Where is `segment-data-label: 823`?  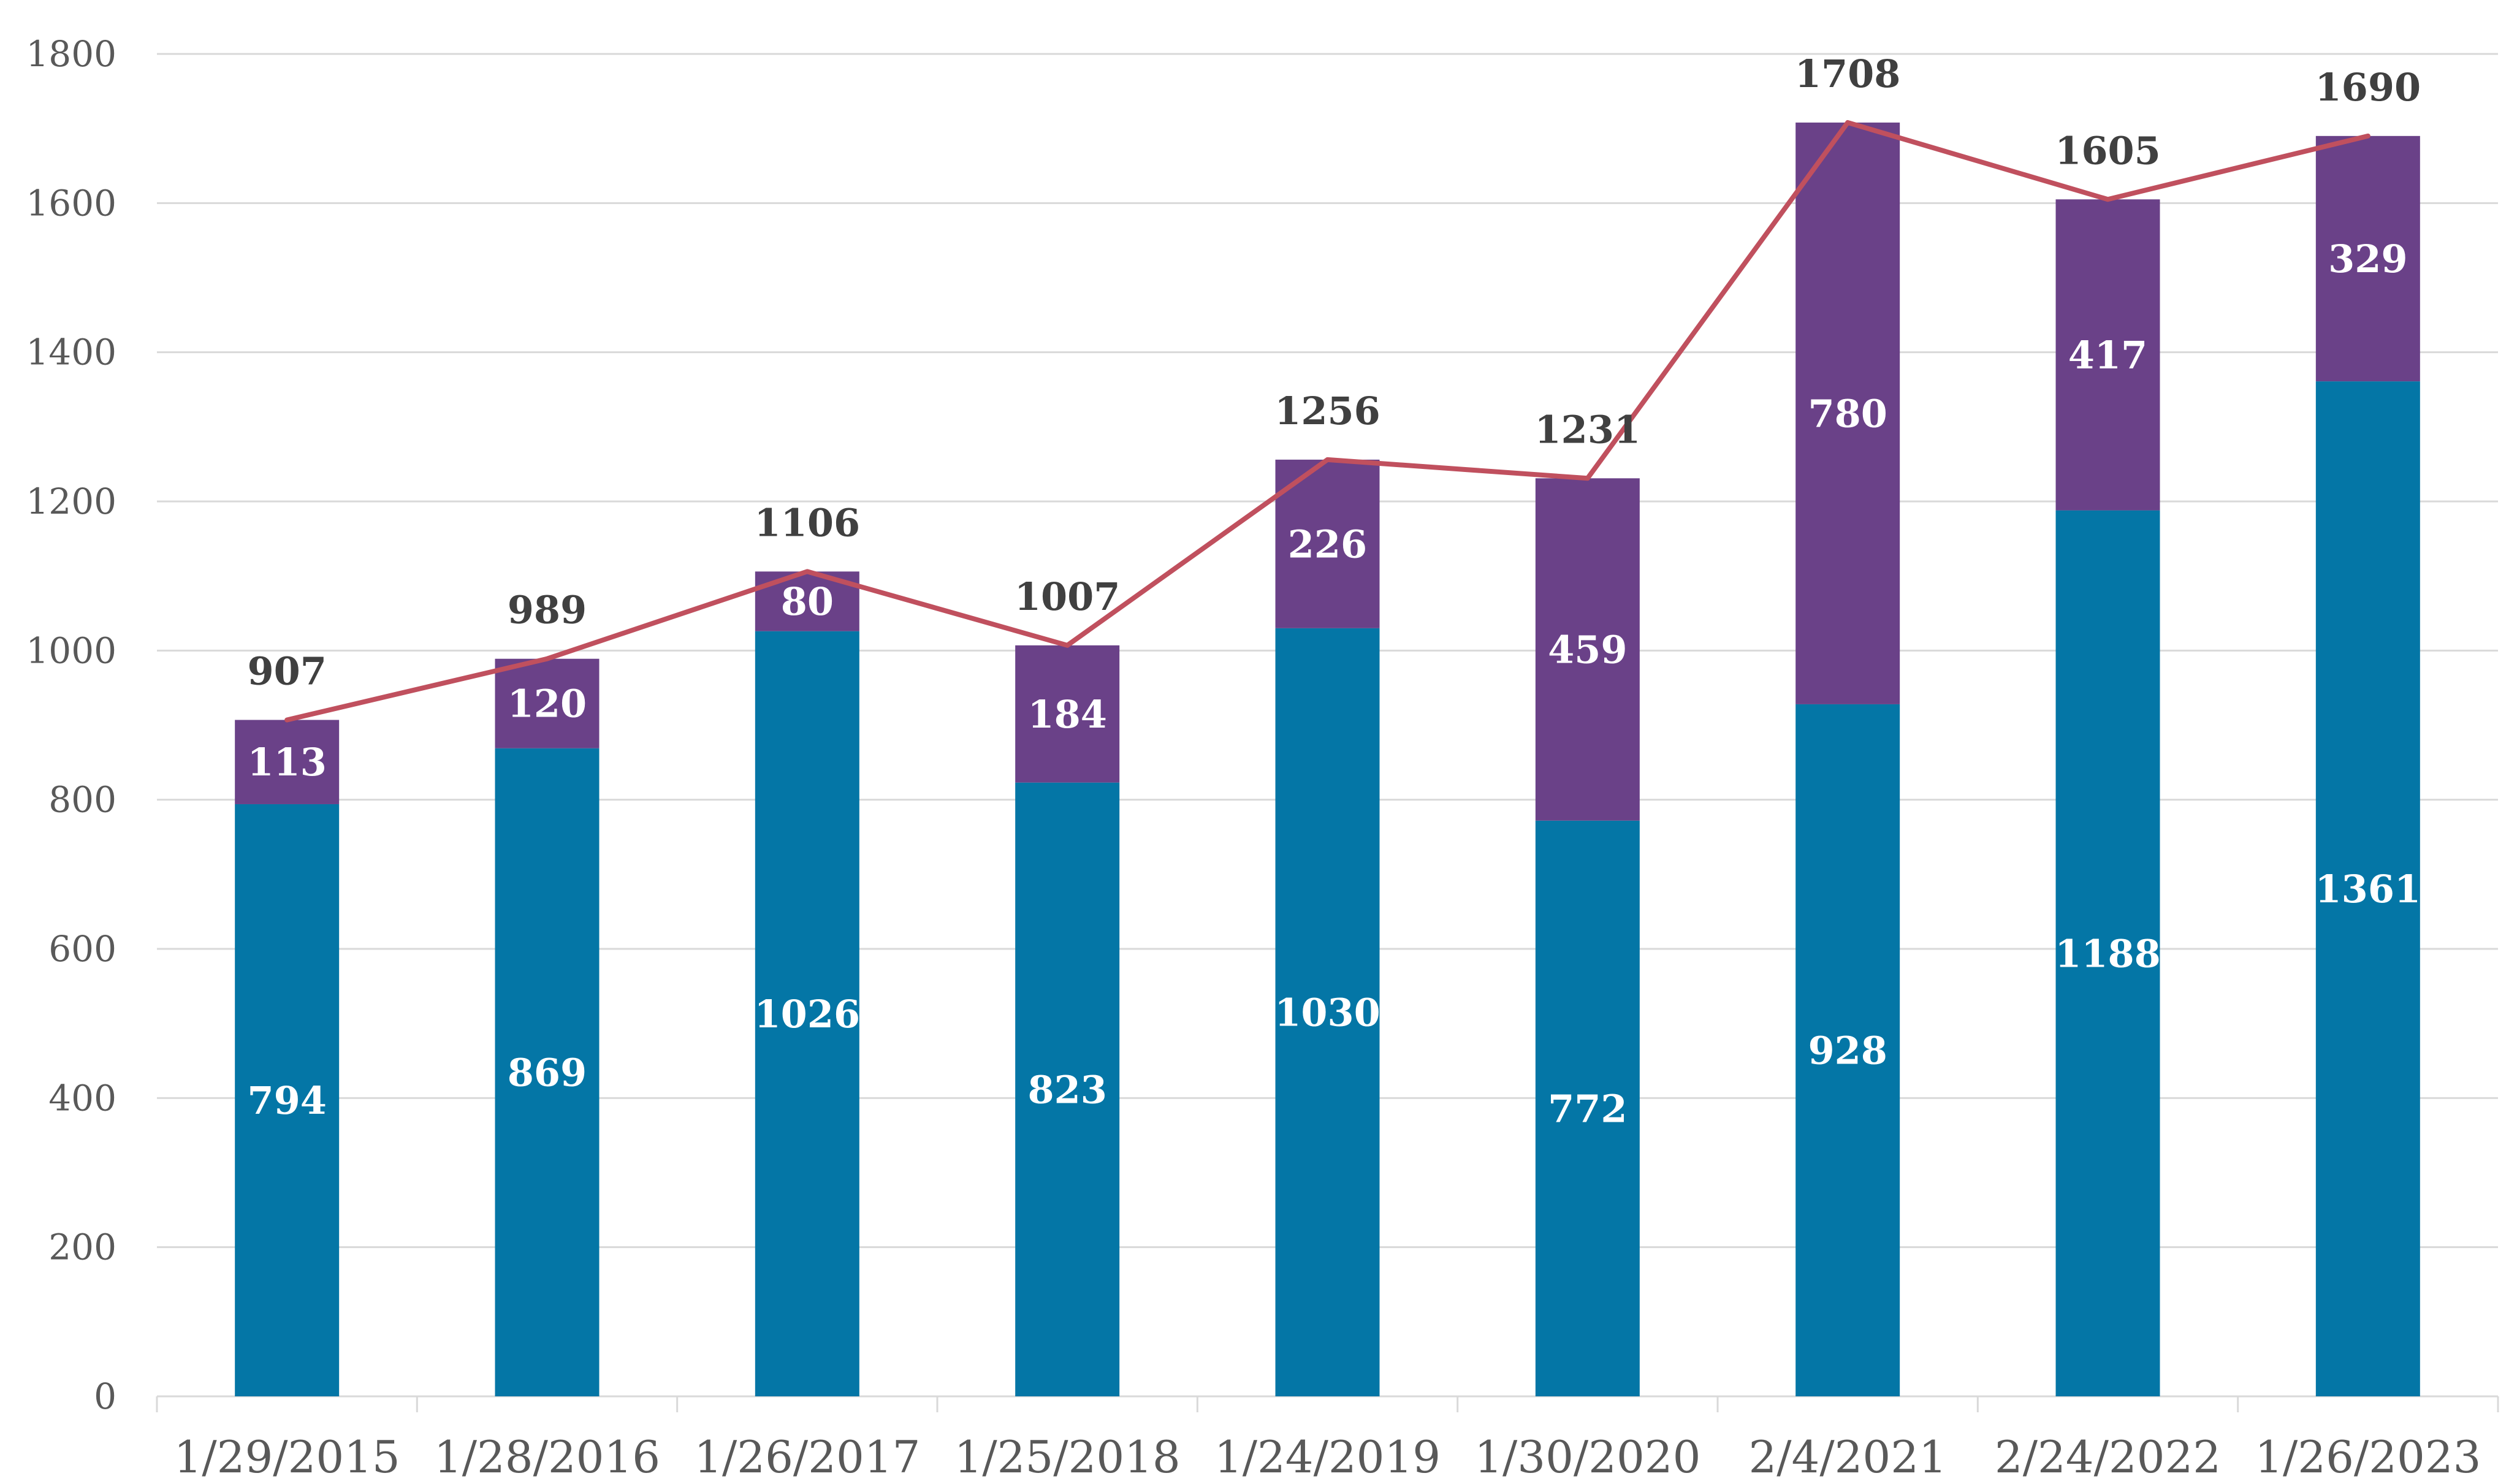 segment-data-label: 823 is located at coordinates (1066, 1089).